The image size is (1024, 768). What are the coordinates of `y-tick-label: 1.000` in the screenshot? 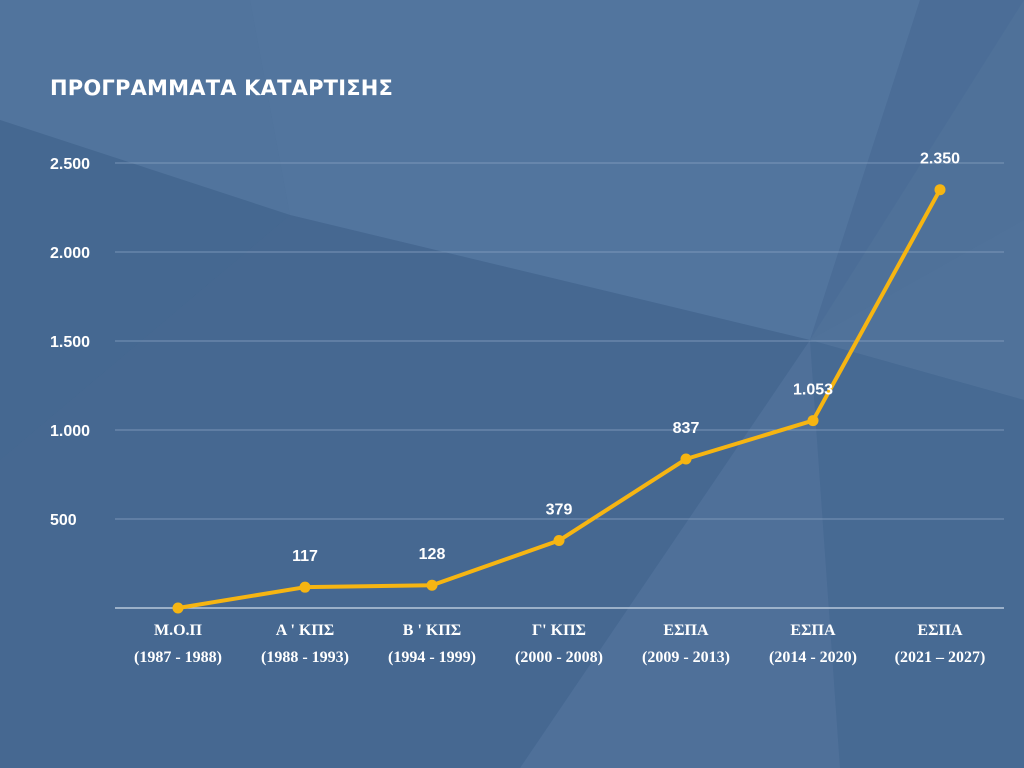 It's located at (70, 431).